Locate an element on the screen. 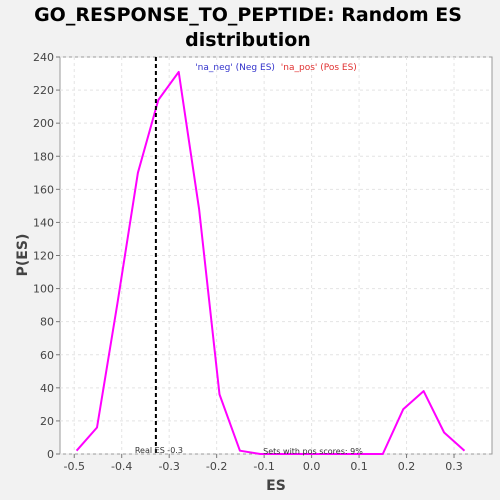 The height and width of the screenshot is (500, 500). x-tick-label: -0.1 is located at coordinates (263, 466).